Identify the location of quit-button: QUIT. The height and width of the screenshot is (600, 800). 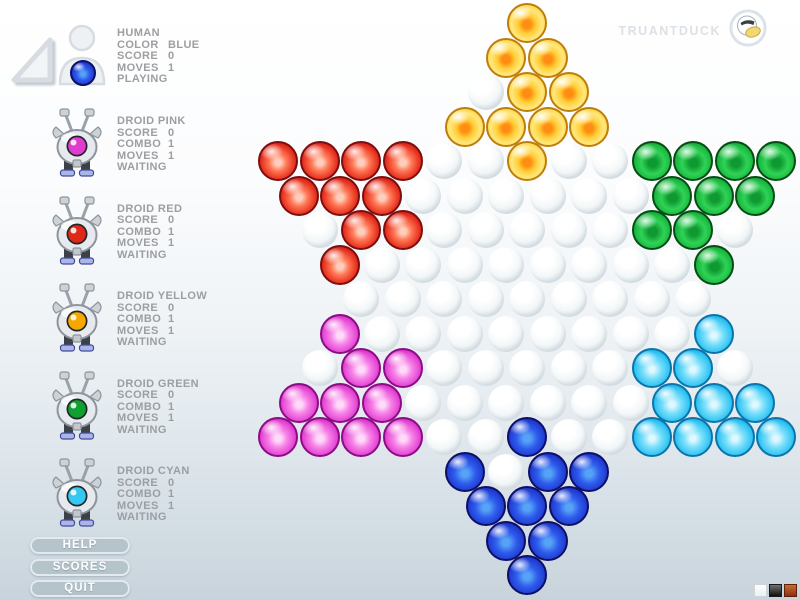
(80, 588).